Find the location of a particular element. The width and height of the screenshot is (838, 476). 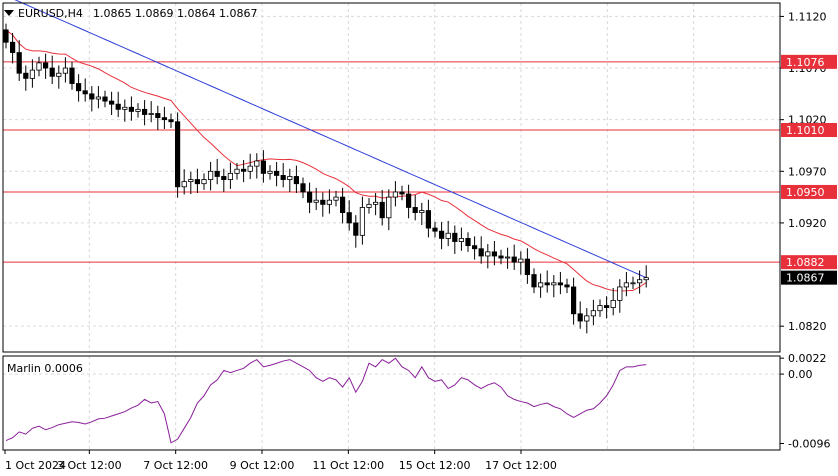

y-tick-label: 1.1120 is located at coordinates (807, 16).